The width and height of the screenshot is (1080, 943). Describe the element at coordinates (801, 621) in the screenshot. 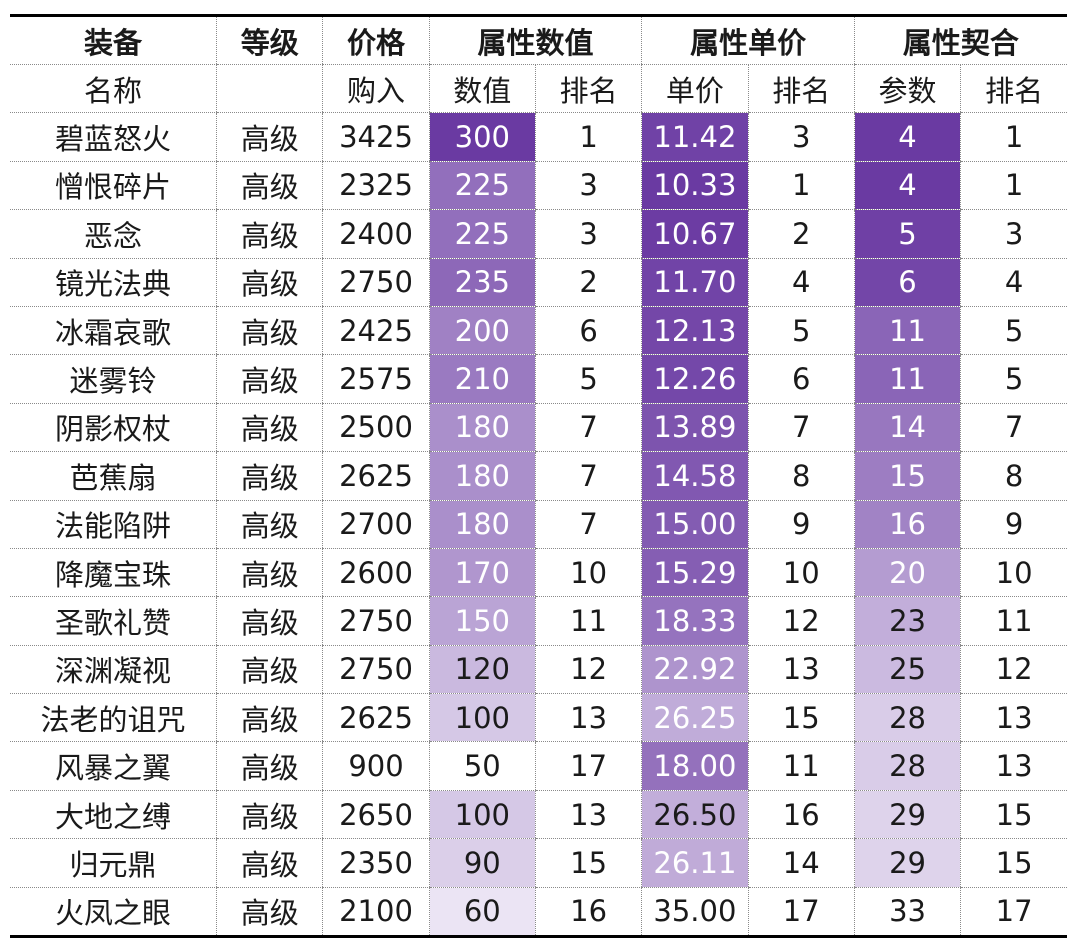

I see `cell-unit-price-rank: 12` at that location.